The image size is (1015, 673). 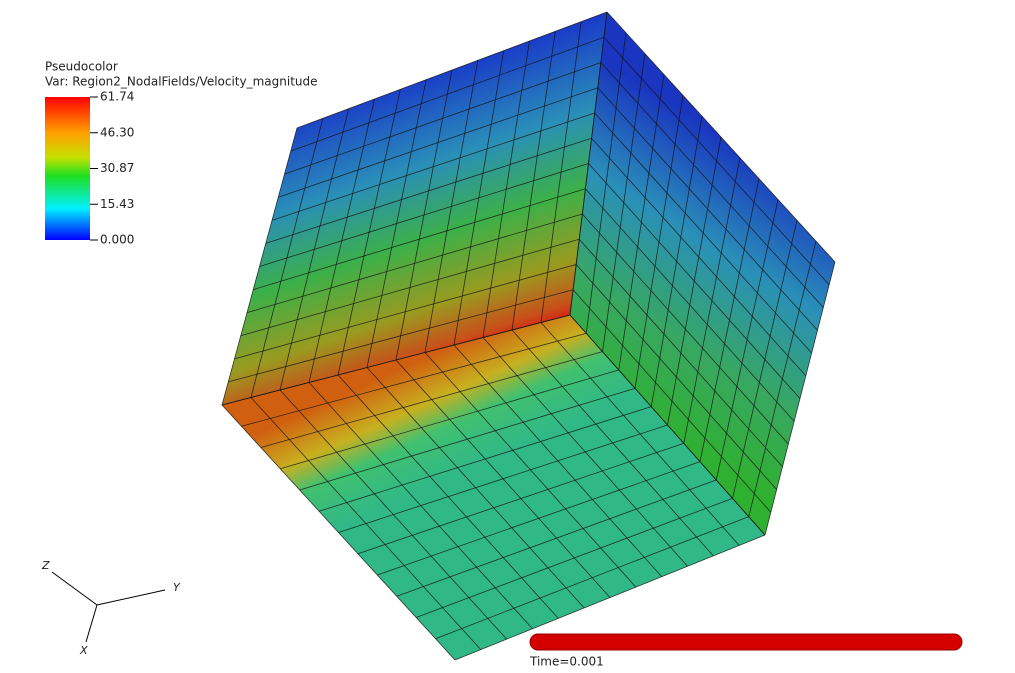 I want to click on colorbar-tick-label: 15.43, so click(x=117, y=204).